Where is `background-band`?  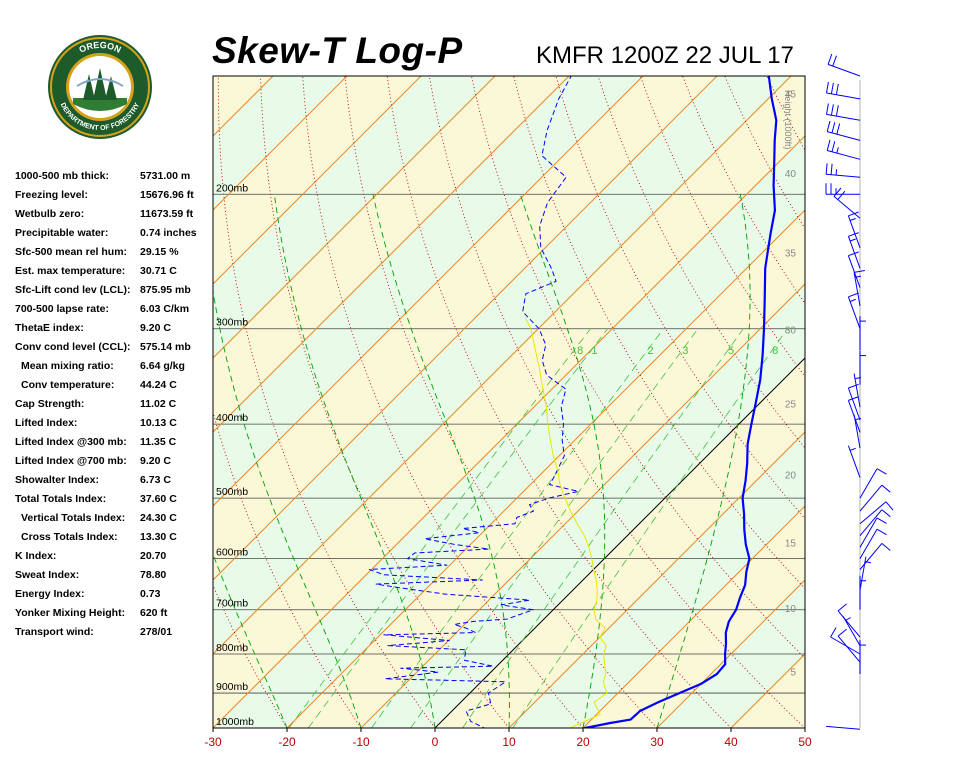 background-band is located at coordinates (882, 402).